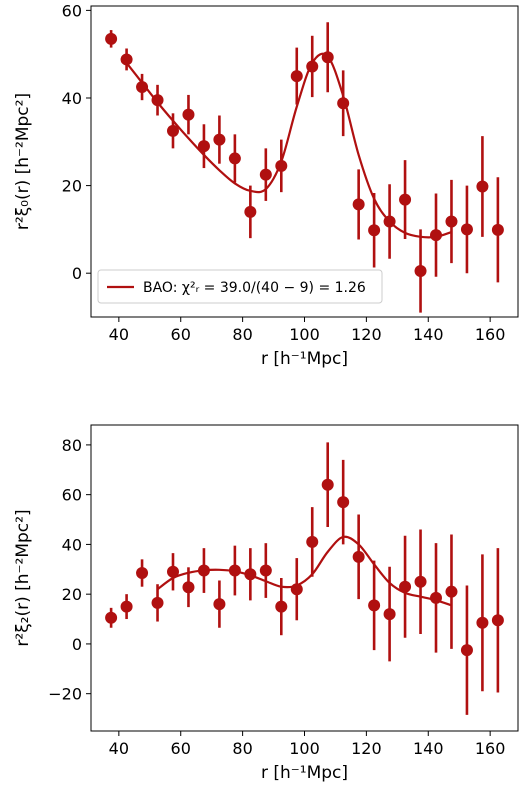 This screenshot has width=520, height=789. What do you see at coordinates (72, 445) in the screenshot?
I see `y-tick-label: 80` at bounding box center [72, 445].